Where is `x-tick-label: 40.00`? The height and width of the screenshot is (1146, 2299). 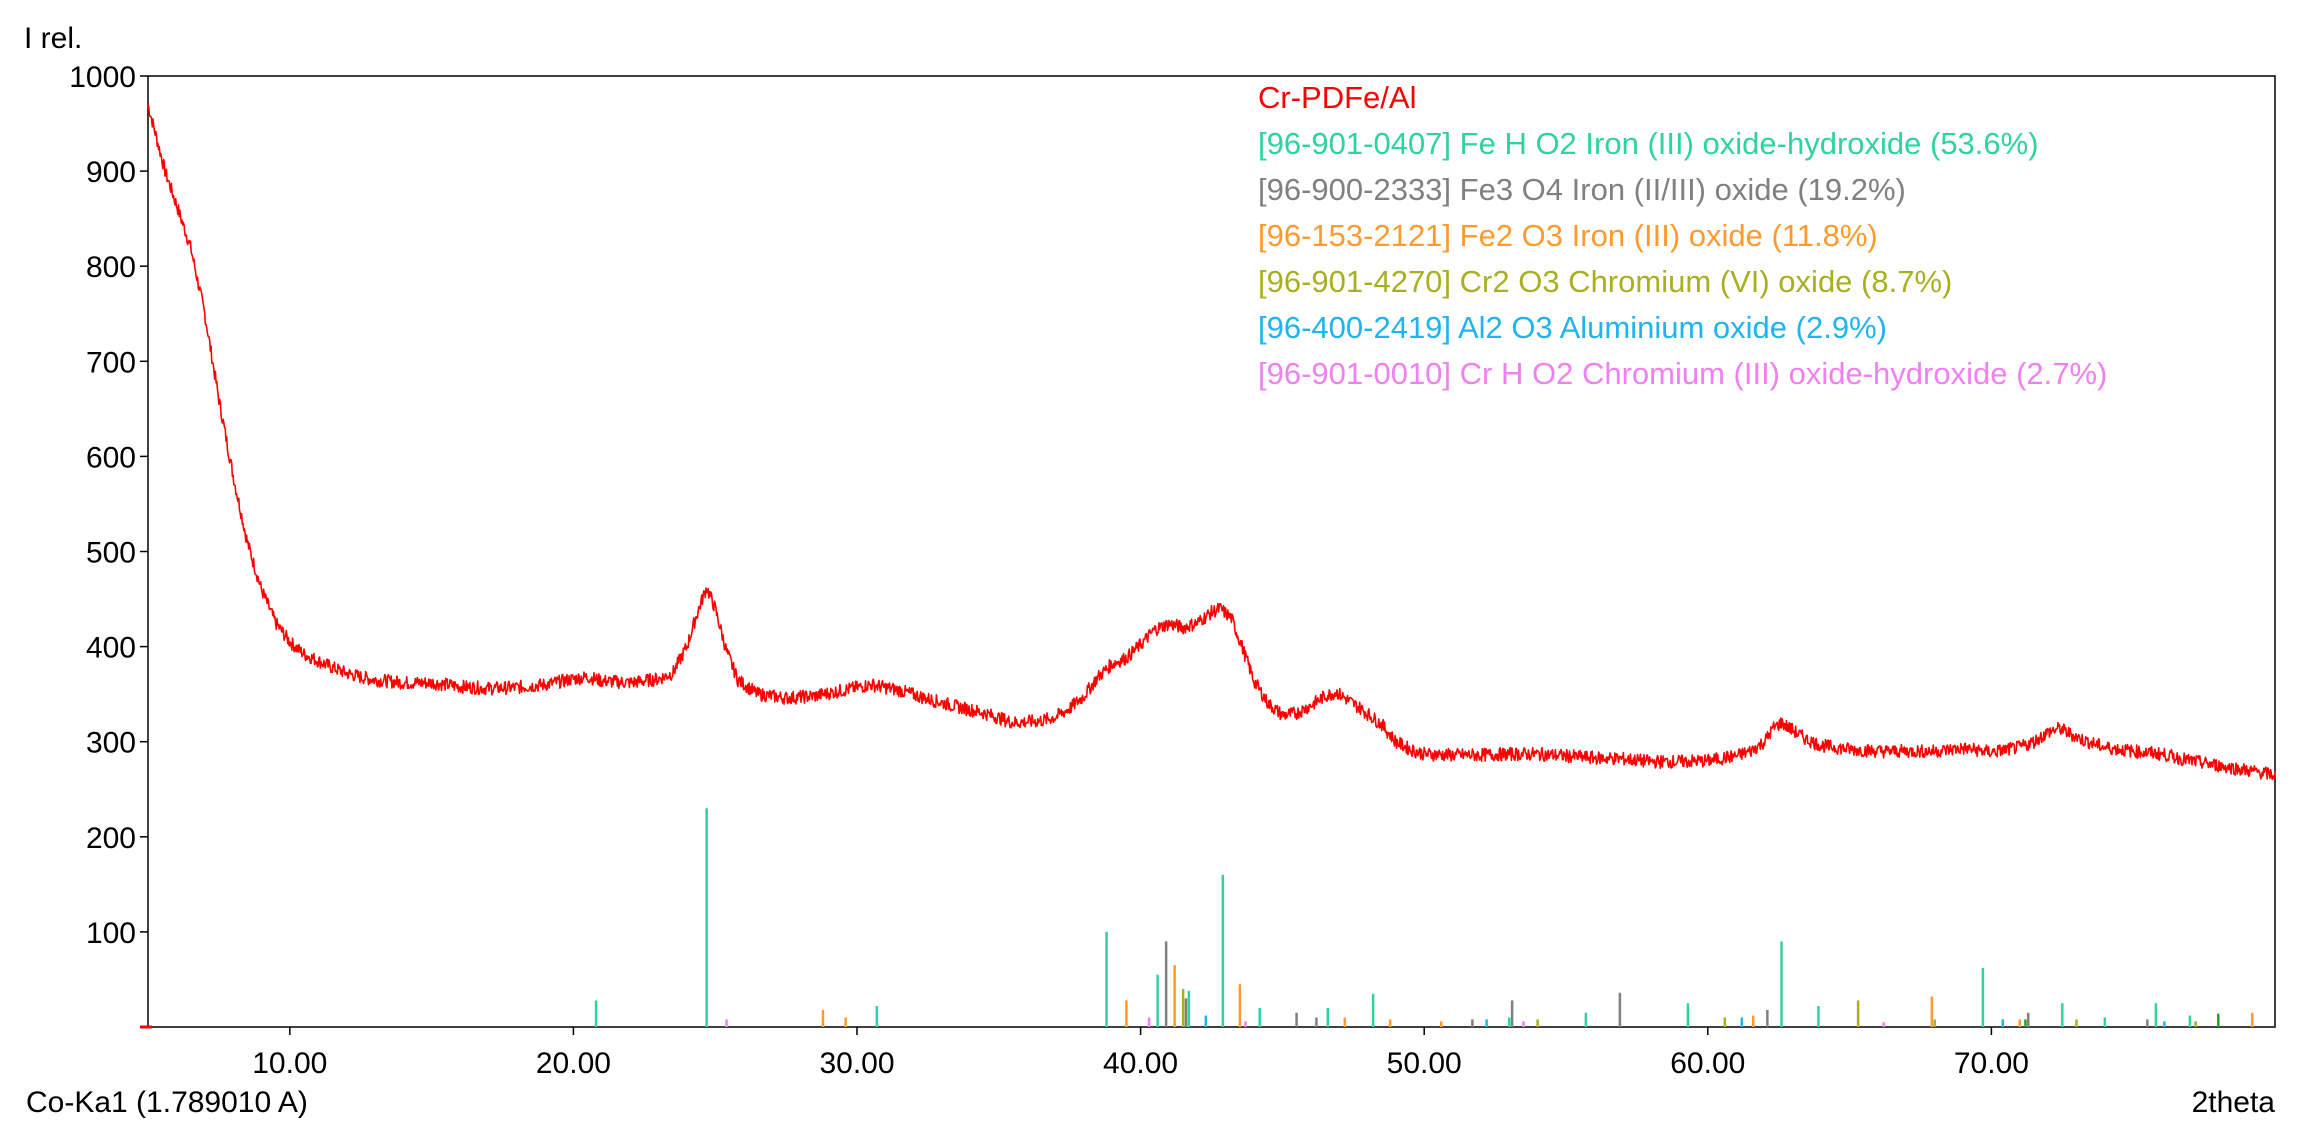
x-tick-label: 40.00 is located at coordinates (1140, 1063).